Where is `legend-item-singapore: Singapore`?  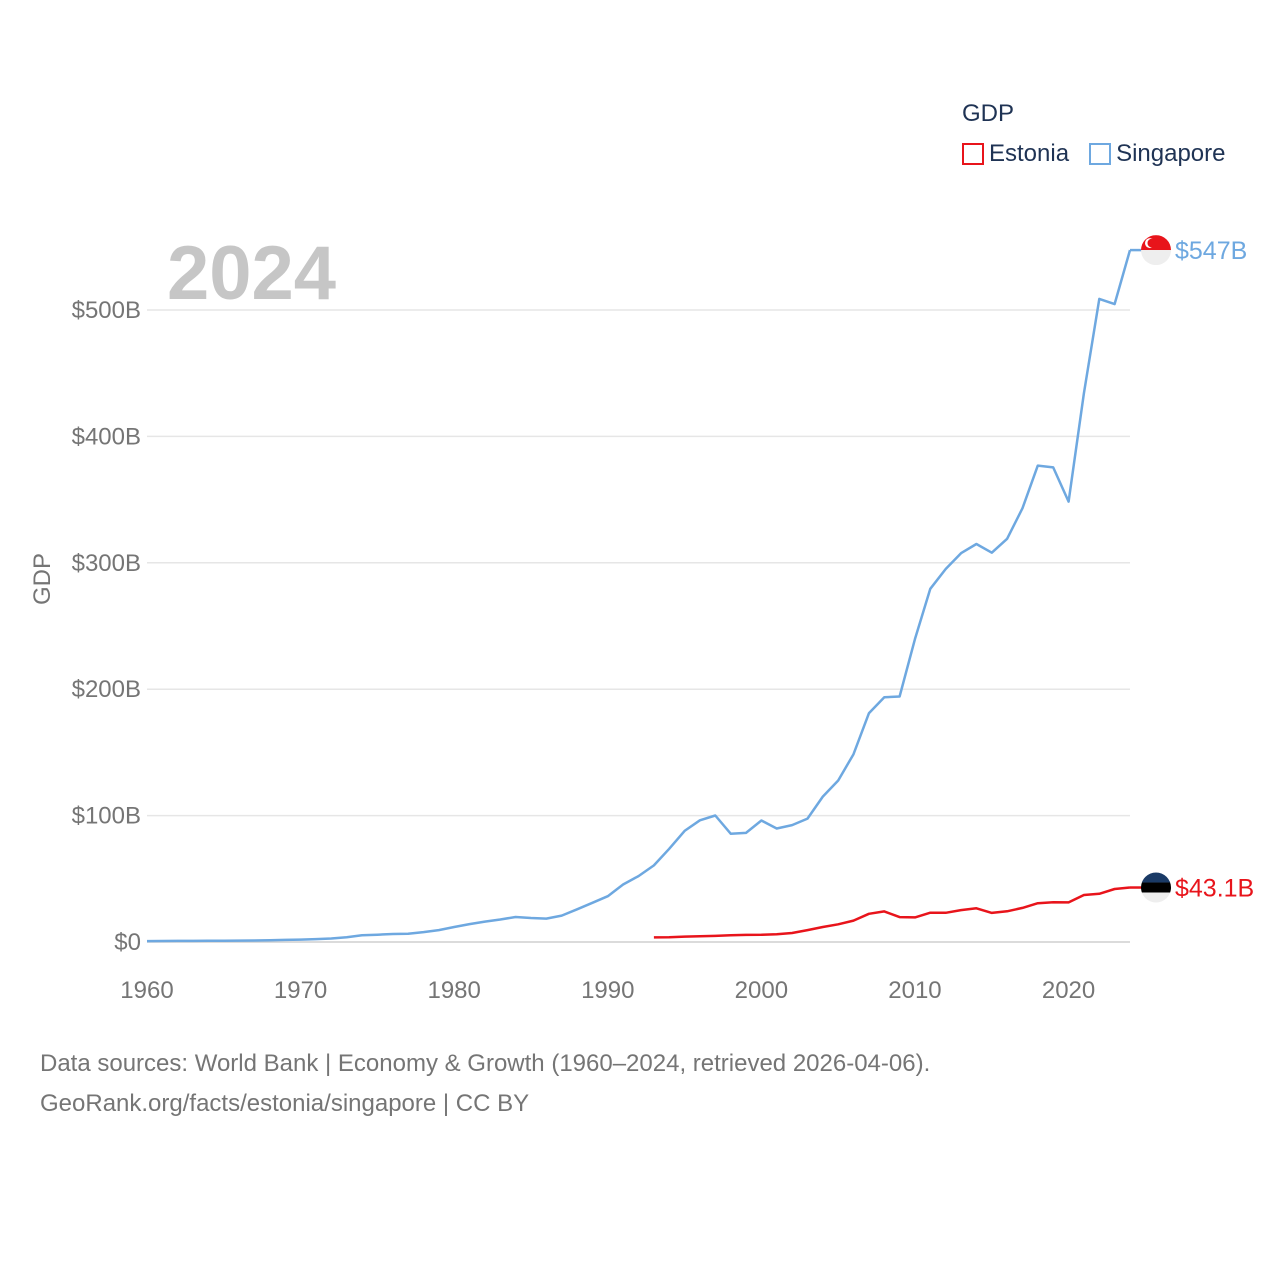 legend-item-singapore: Singapore is located at coordinates (1157, 154).